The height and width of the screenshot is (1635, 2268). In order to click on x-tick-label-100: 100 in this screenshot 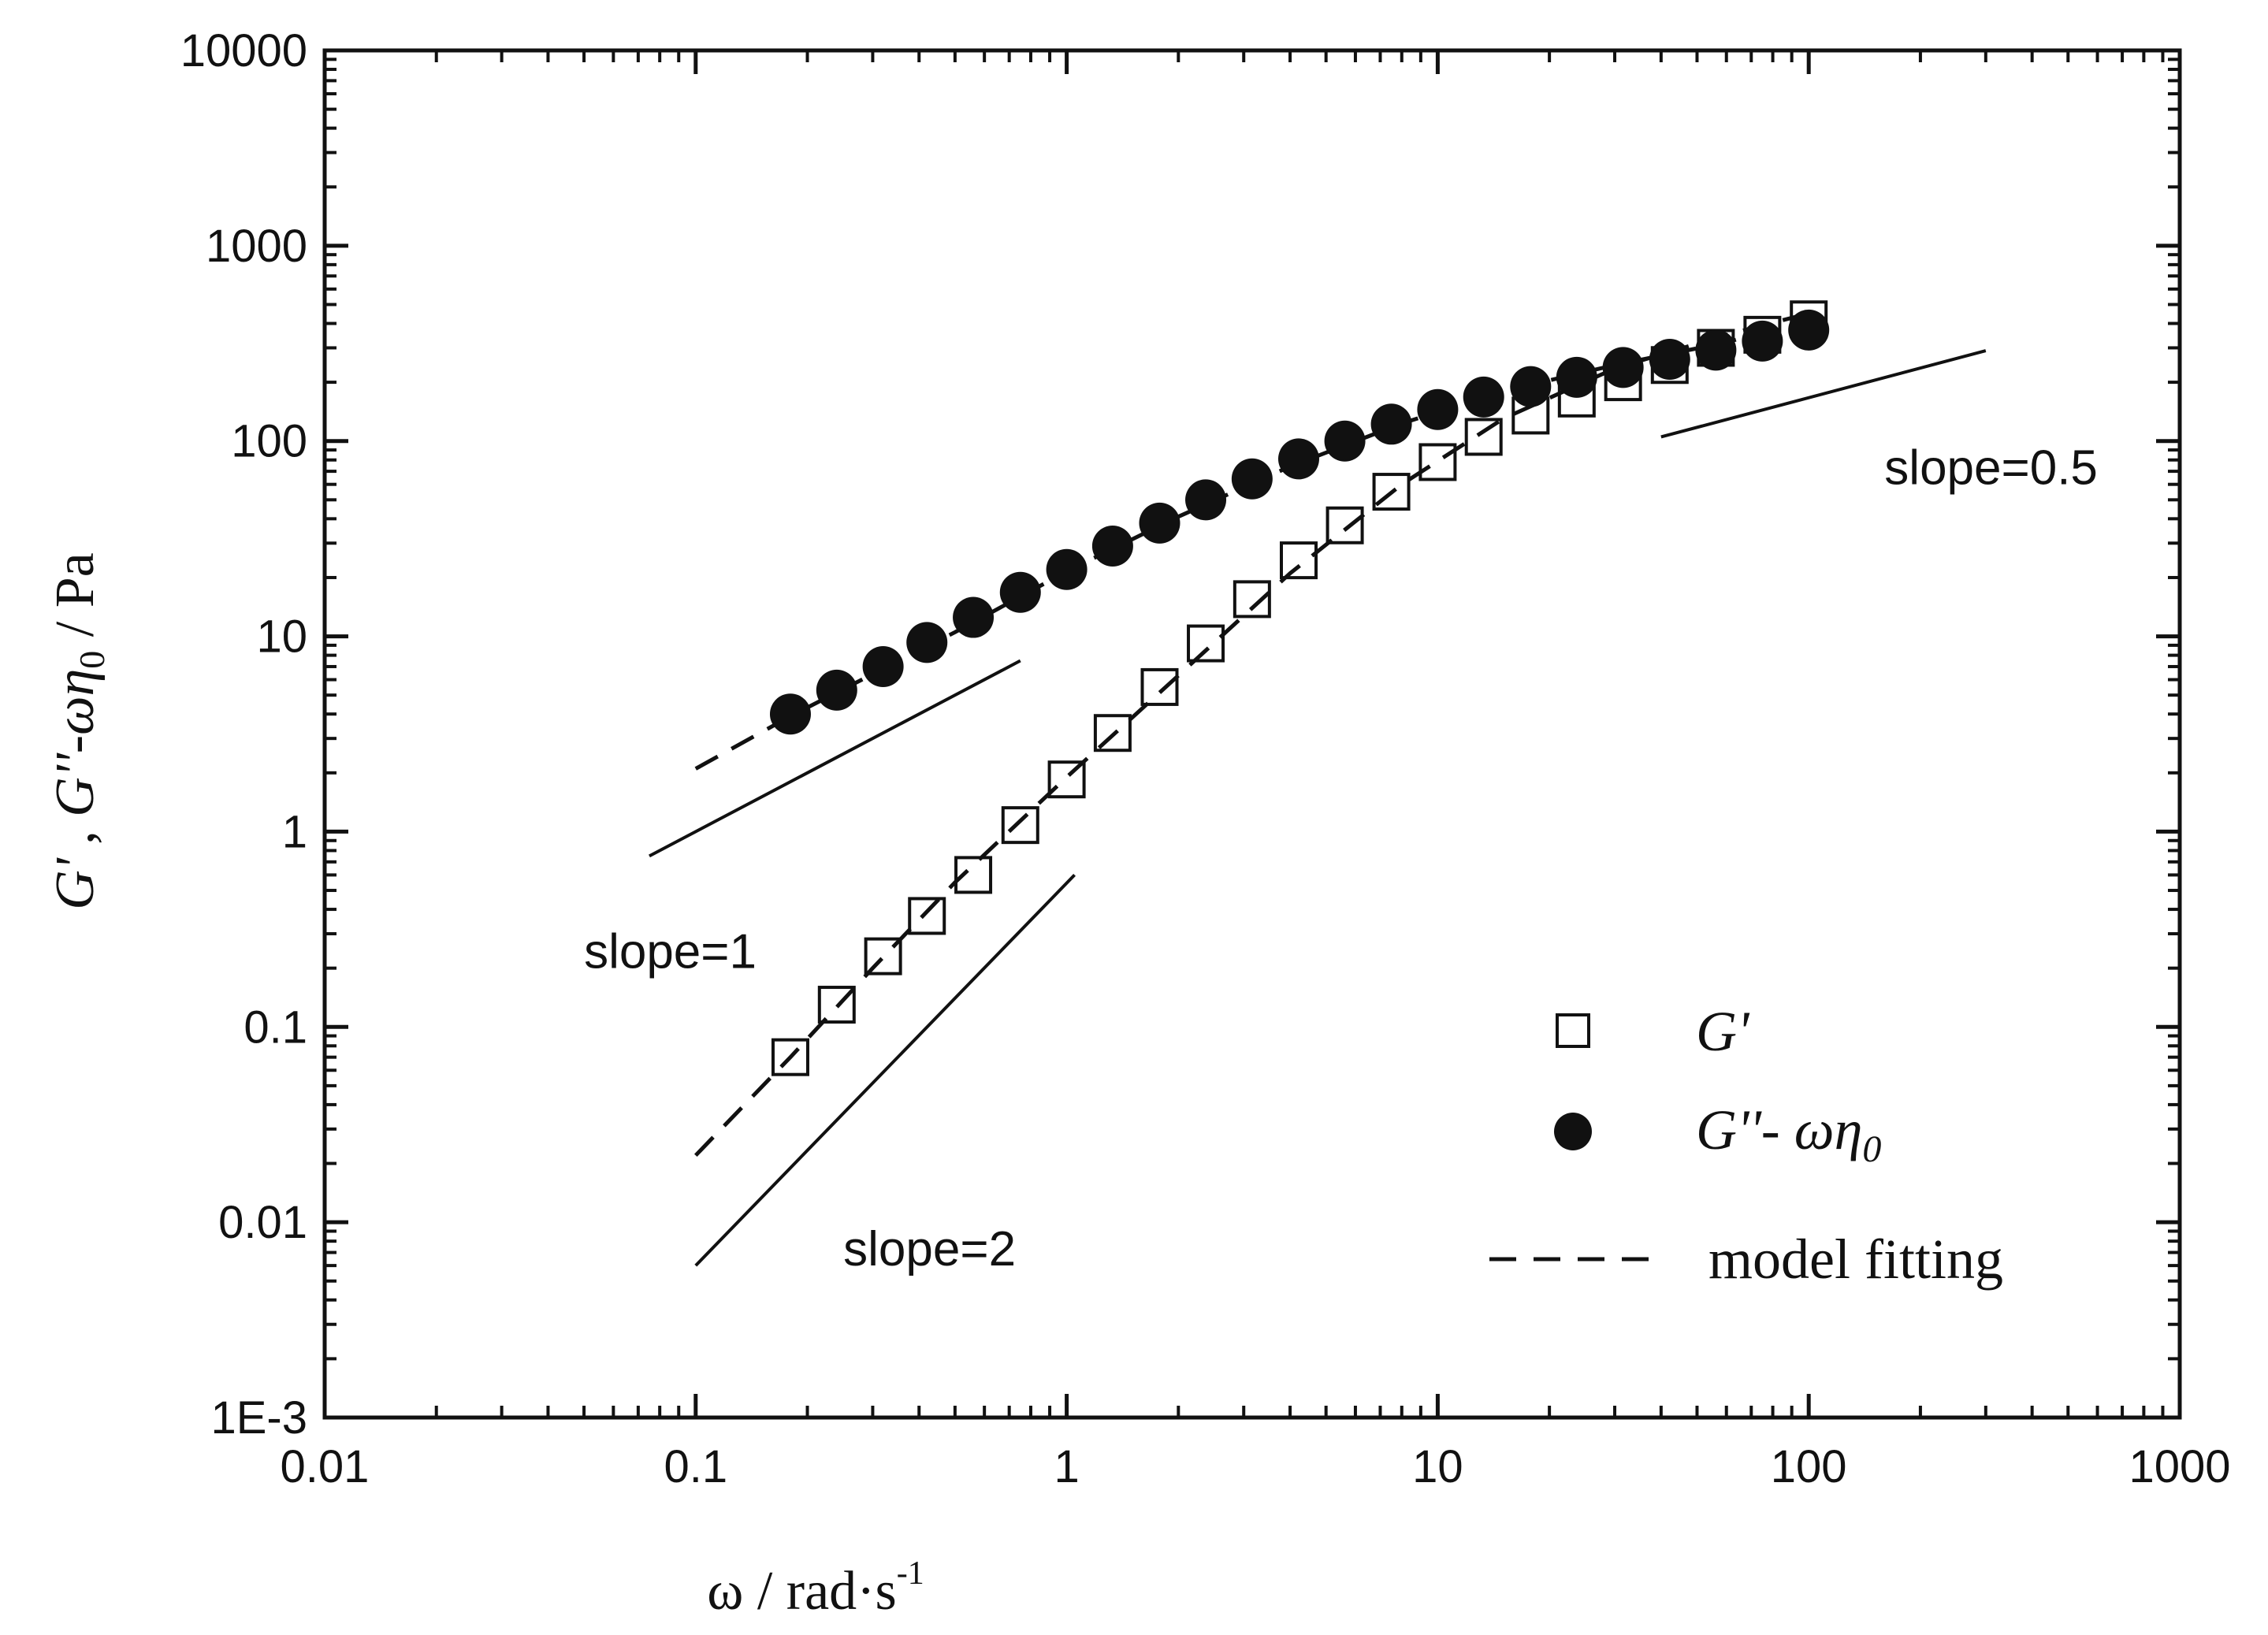, I will do `click(1809, 1466)`.